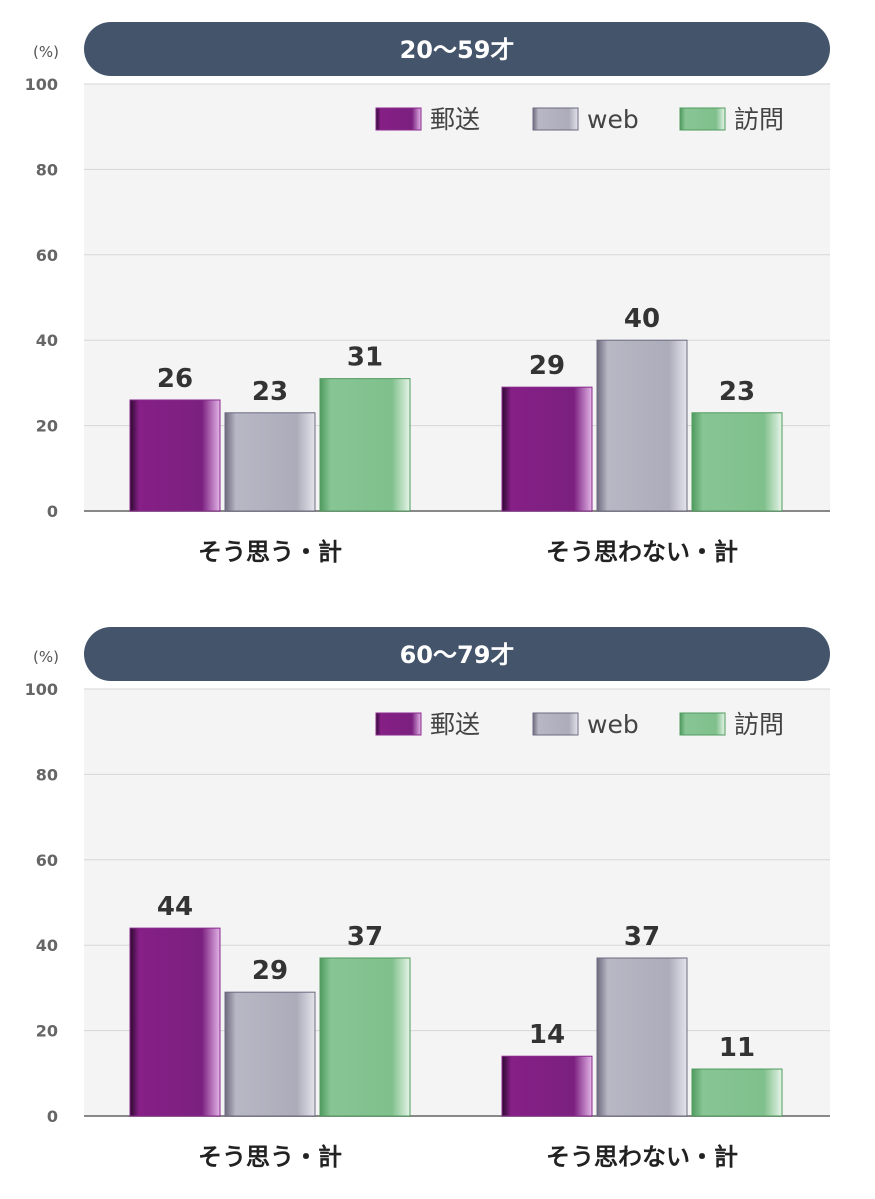 The image size is (875, 1199). I want to click on chart-title: 60〜79才, so click(457, 655).